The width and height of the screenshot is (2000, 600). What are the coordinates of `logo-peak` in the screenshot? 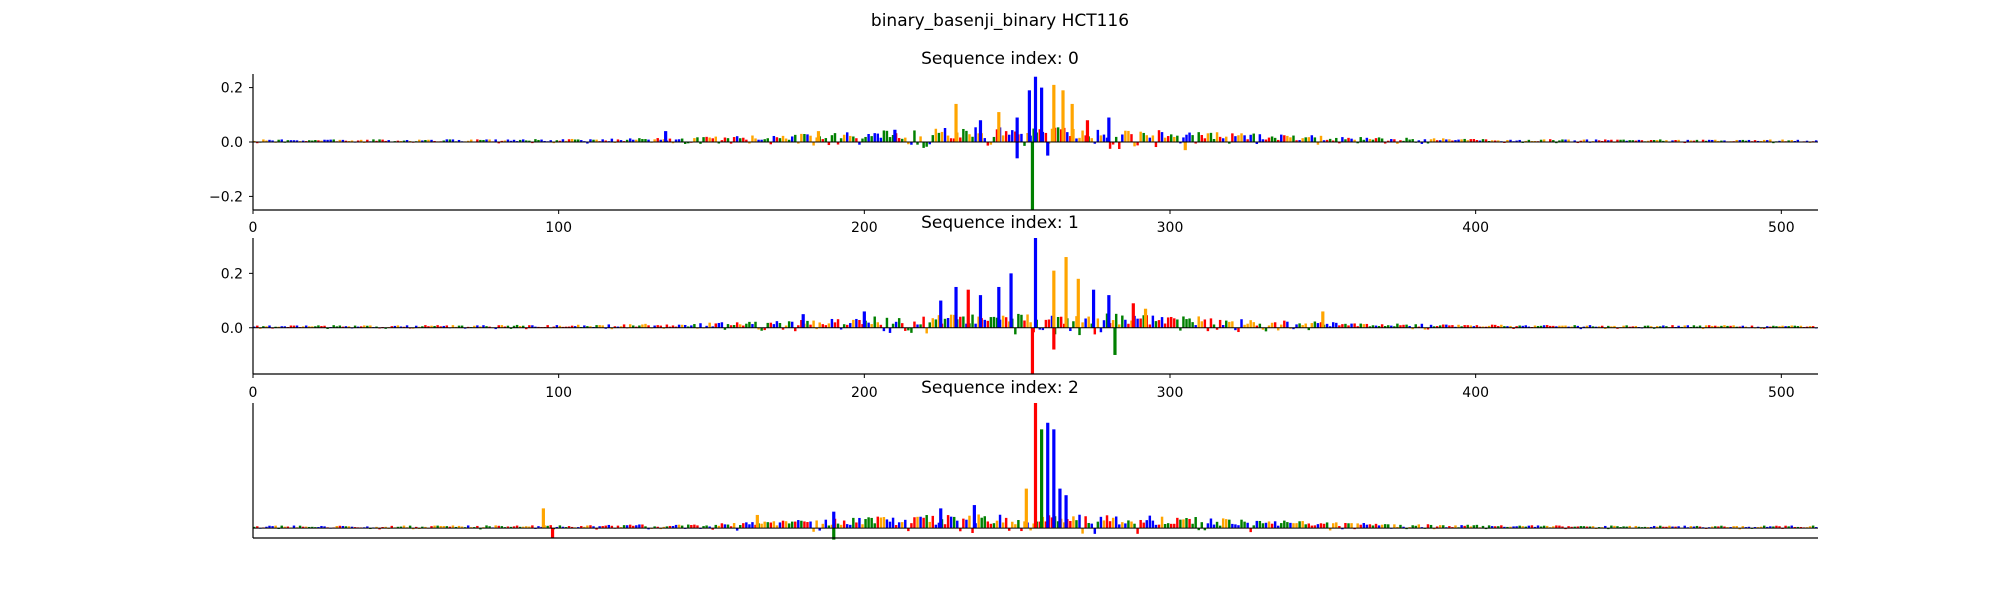 It's located at (1078, 303).